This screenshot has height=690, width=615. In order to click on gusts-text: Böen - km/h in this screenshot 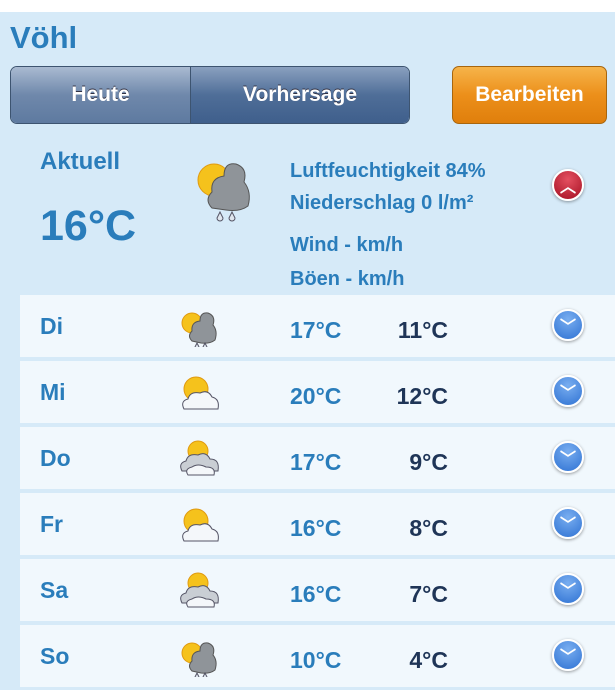, I will do `click(347, 279)`.